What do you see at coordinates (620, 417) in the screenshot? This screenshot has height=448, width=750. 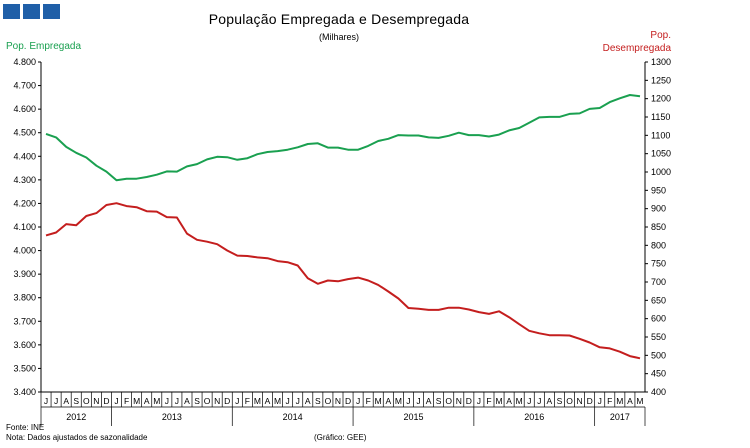 I see `year-label: 2017` at bounding box center [620, 417].